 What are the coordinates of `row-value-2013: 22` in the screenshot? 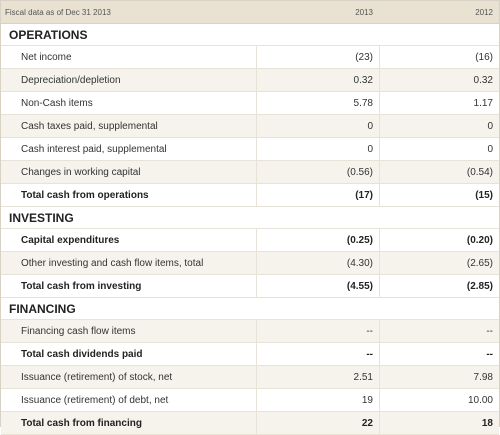 It's located at (317, 423).